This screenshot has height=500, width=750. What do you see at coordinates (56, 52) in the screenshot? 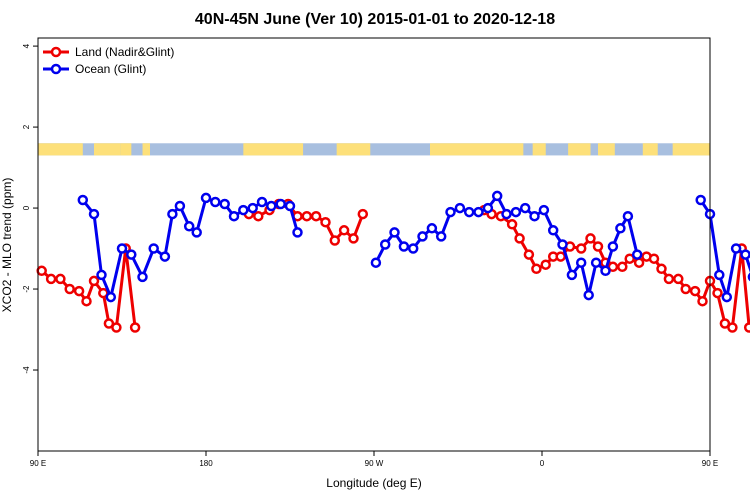
I see `legend-marker-land` at bounding box center [56, 52].